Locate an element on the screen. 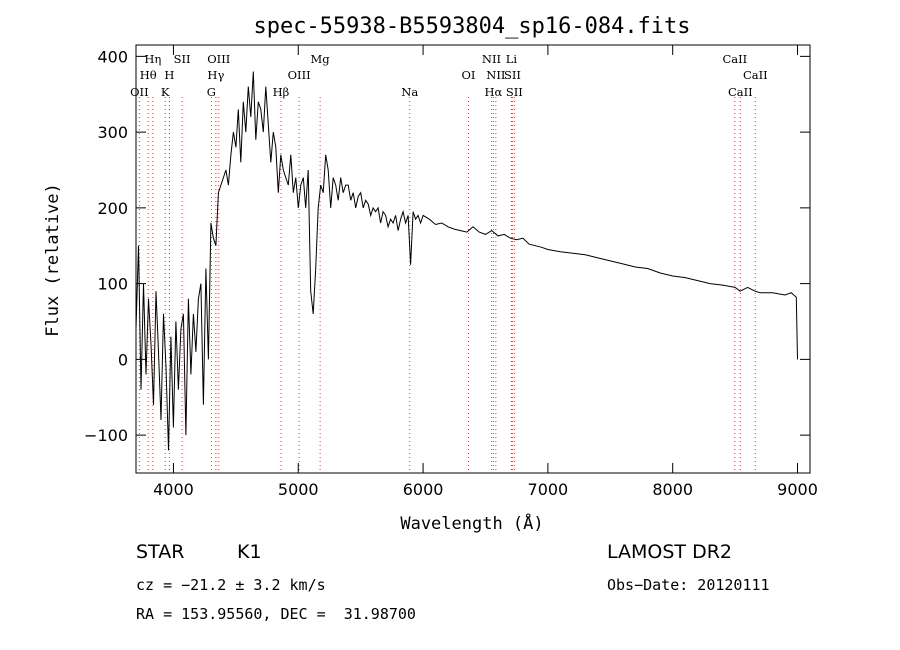 This screenshot has height=650, width=900. line-marker-label: Mg is located at coordinates (321, 59).